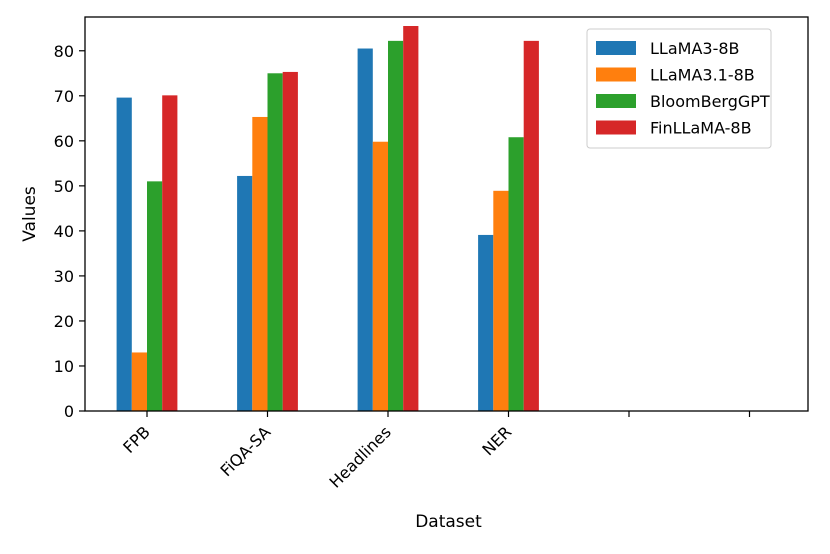 The image size is (830, 554). Describe the element at coordinates (710, 101) in the screenshot. I see `legend-label: BloomBergGPT` at that location.